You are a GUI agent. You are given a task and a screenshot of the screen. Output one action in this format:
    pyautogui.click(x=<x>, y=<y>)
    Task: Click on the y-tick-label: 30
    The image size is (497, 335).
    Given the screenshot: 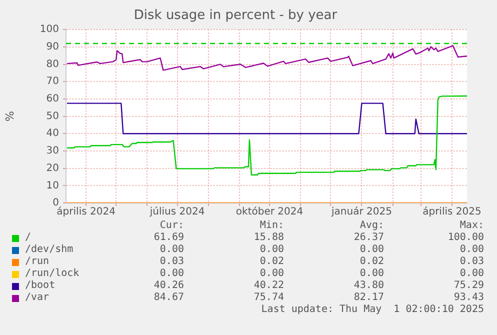 What is the action you would take?
    pyautogui.click(x=52, y=151)
    